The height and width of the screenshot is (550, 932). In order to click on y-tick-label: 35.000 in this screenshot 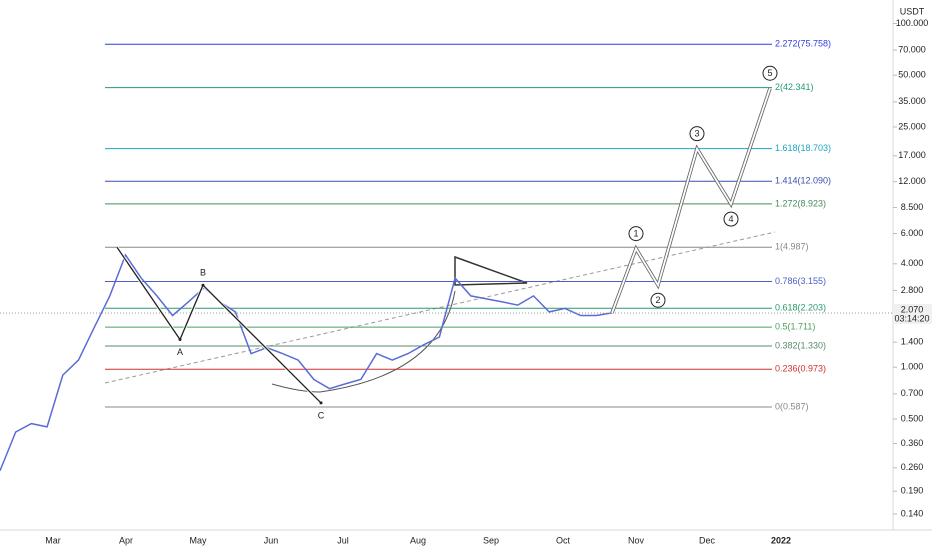, I will do `click(912, 101)`.